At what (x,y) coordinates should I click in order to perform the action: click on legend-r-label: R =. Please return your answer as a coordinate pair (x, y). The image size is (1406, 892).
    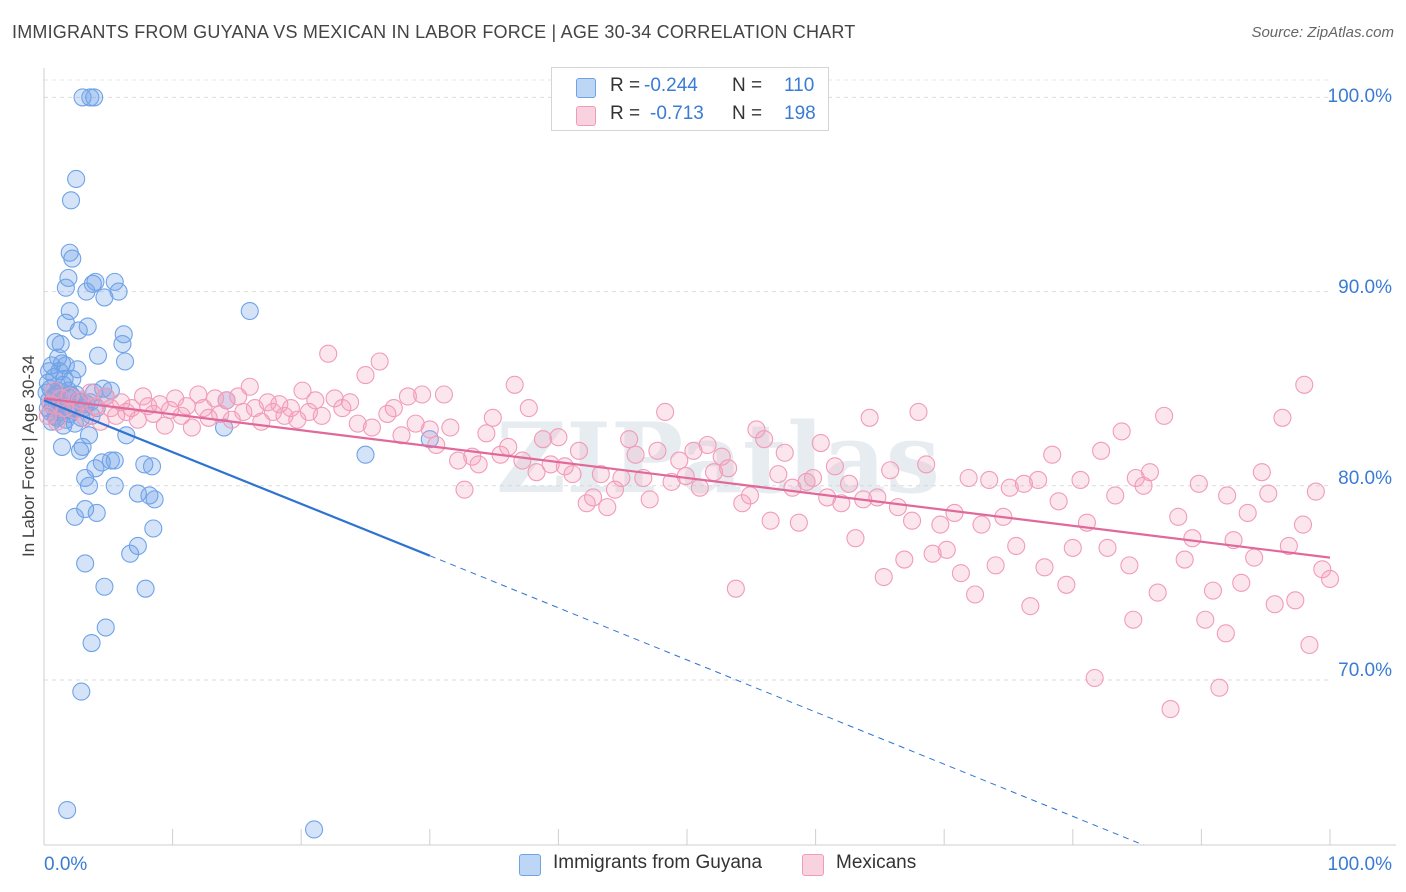
    Looking at the image, I should click on (625, 113).